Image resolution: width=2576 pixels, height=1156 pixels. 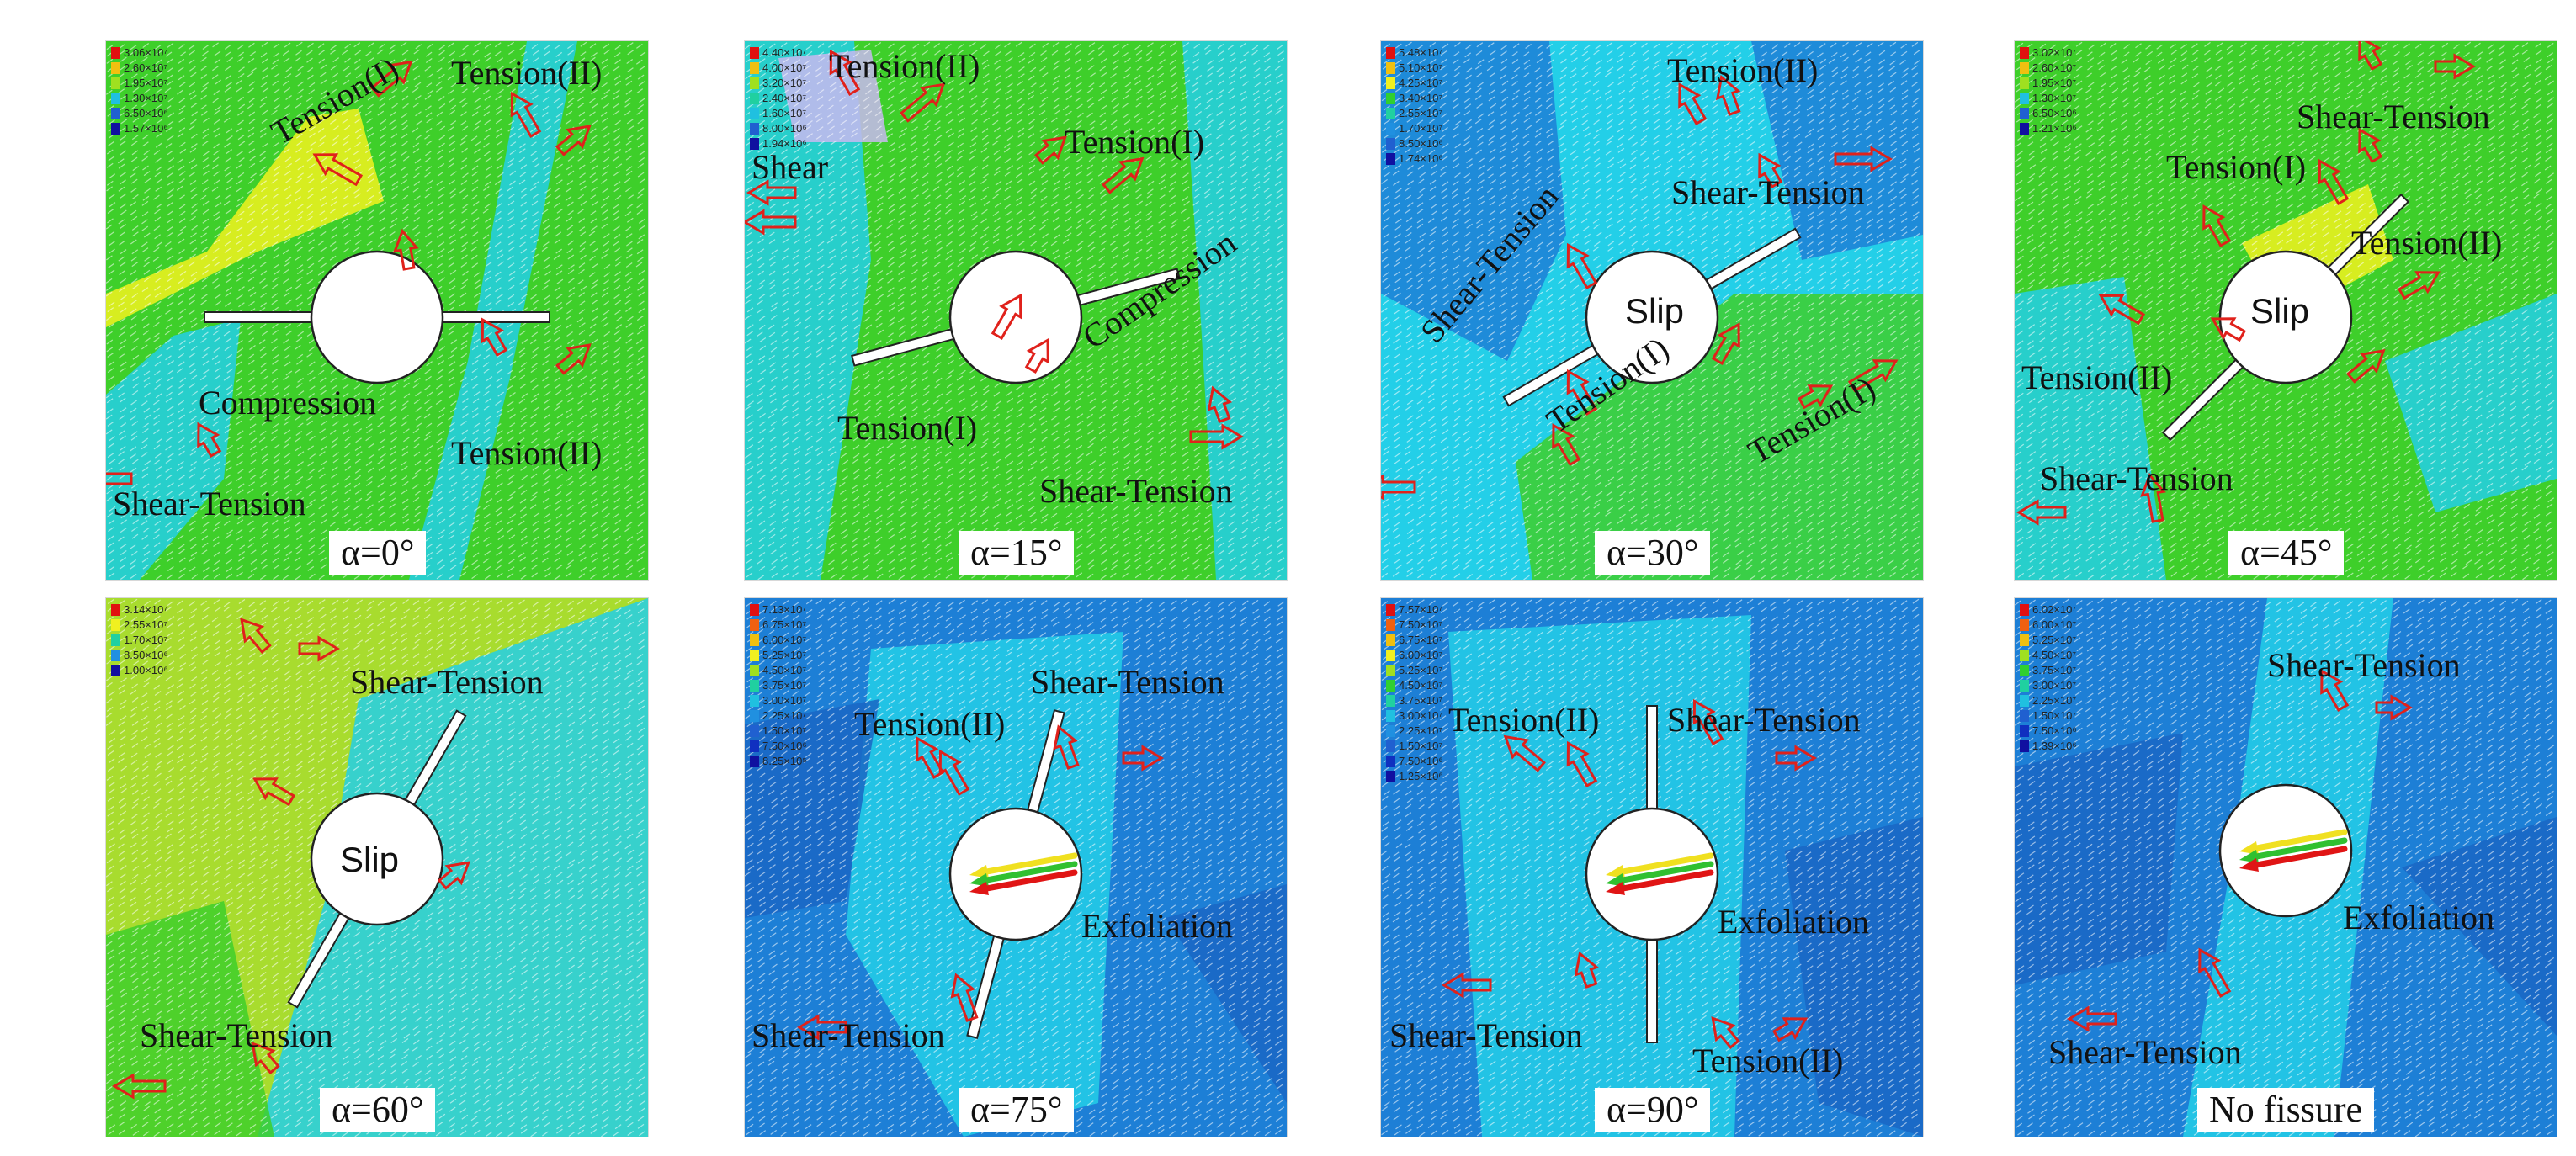 I want to click on legend-value: 4.00×10⁷, so click(x=785, y=67).